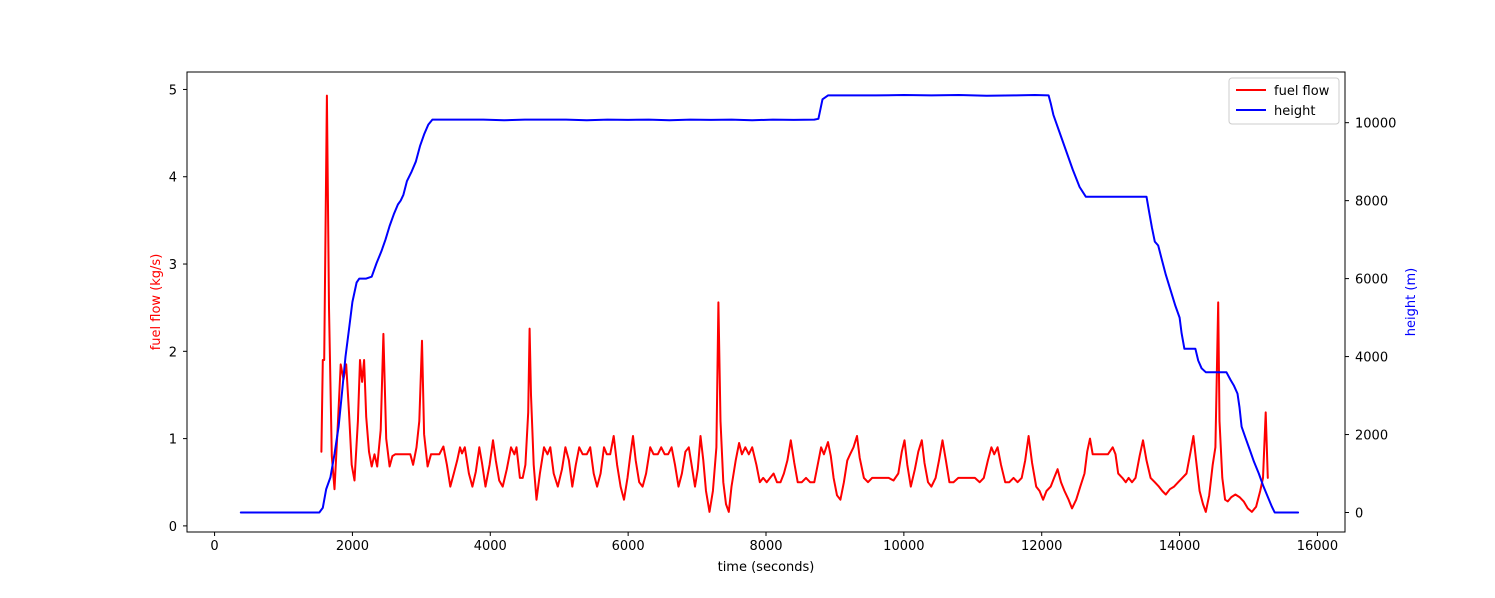  I want to click on x-axis-ticks: 0 2000 4000 6000 8000 10000 12000 14000 16000, so click(774, 543).